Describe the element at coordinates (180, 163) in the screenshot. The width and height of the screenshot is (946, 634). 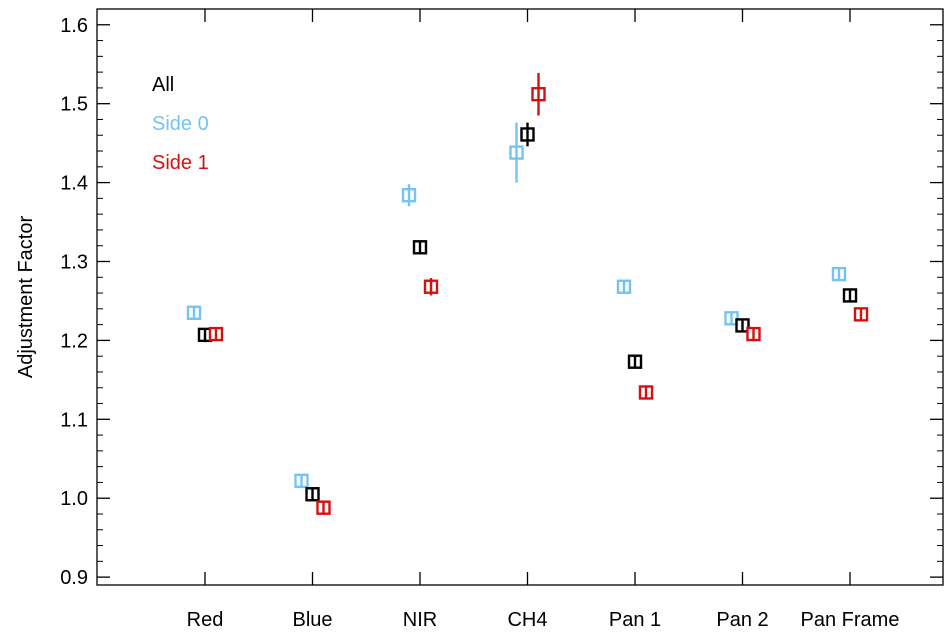
I see `legend-entry: Side 1` at that location.